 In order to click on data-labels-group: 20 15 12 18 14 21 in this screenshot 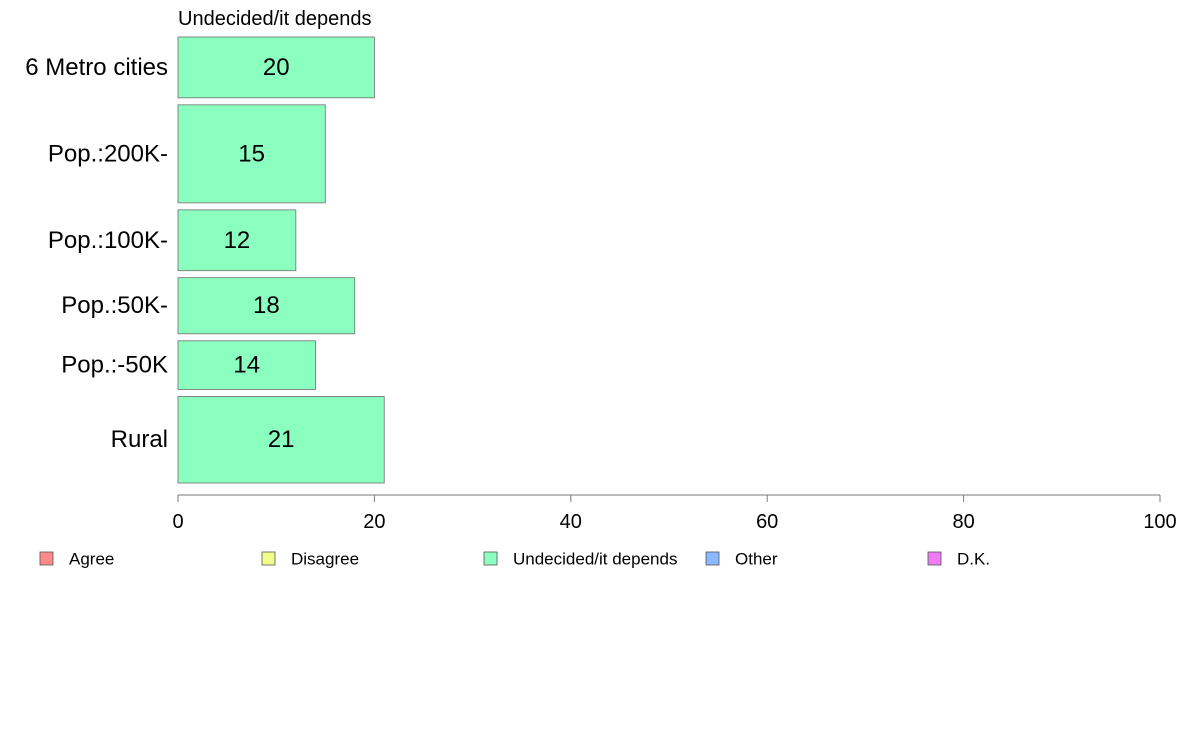, I will do `click(259, 253)`.